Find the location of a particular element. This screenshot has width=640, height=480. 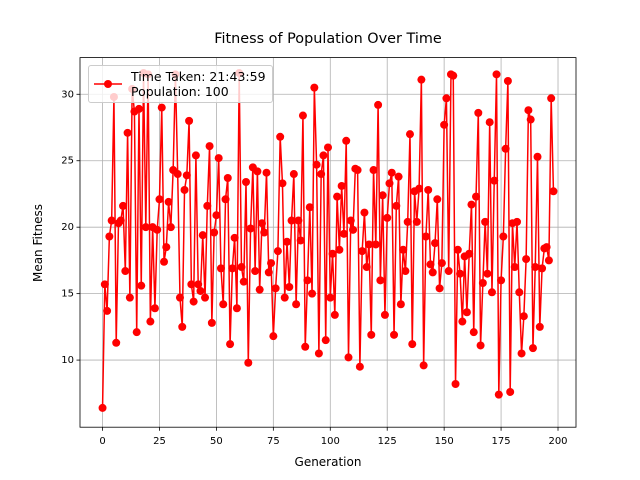

x-tick-label: 50 is located at coordinates (216, 441).